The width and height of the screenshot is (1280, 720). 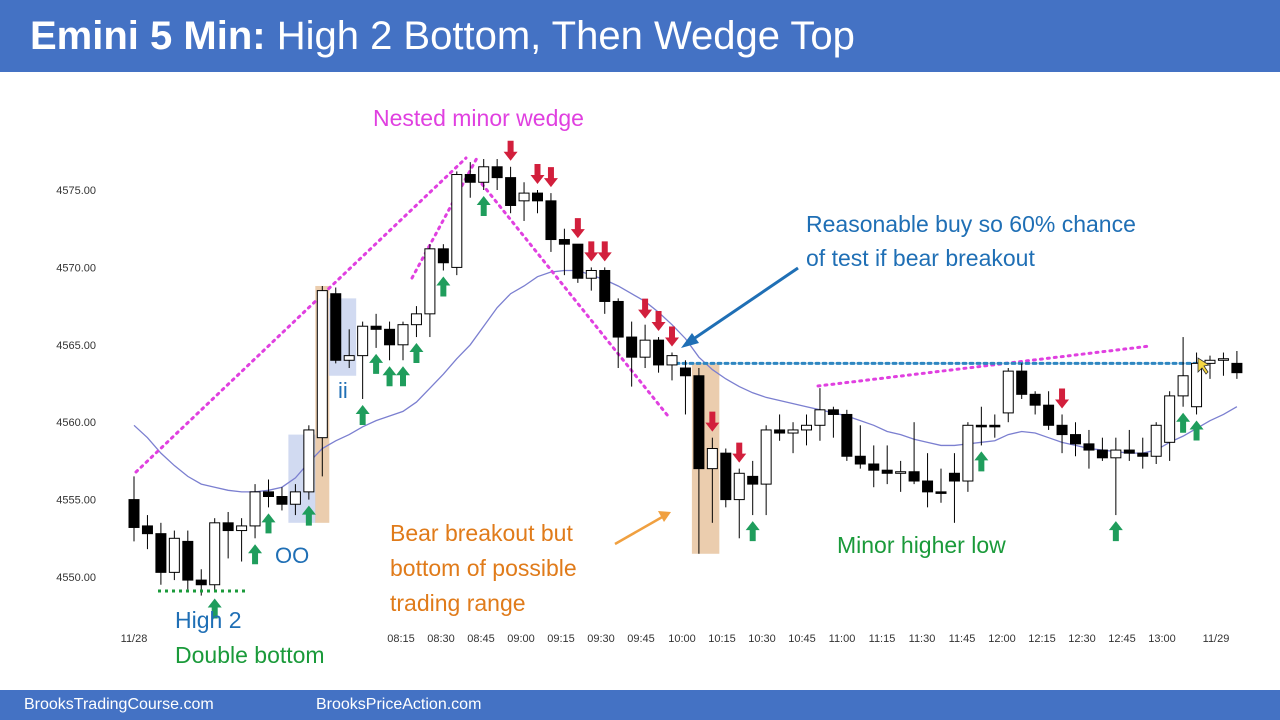 What do you see at coordinates (1204, 366) in the screenshot?
I see `cursor-icon` at bounding box center [1204, 366].